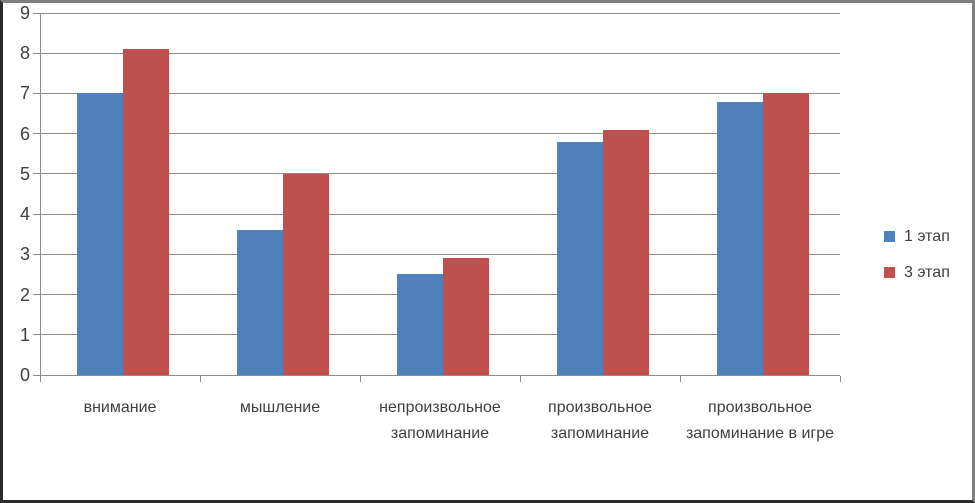  What do you see at coordinates (580, 258) in the screenshot?
I see `bar-series1-category4` at bounding box center [580, 258].